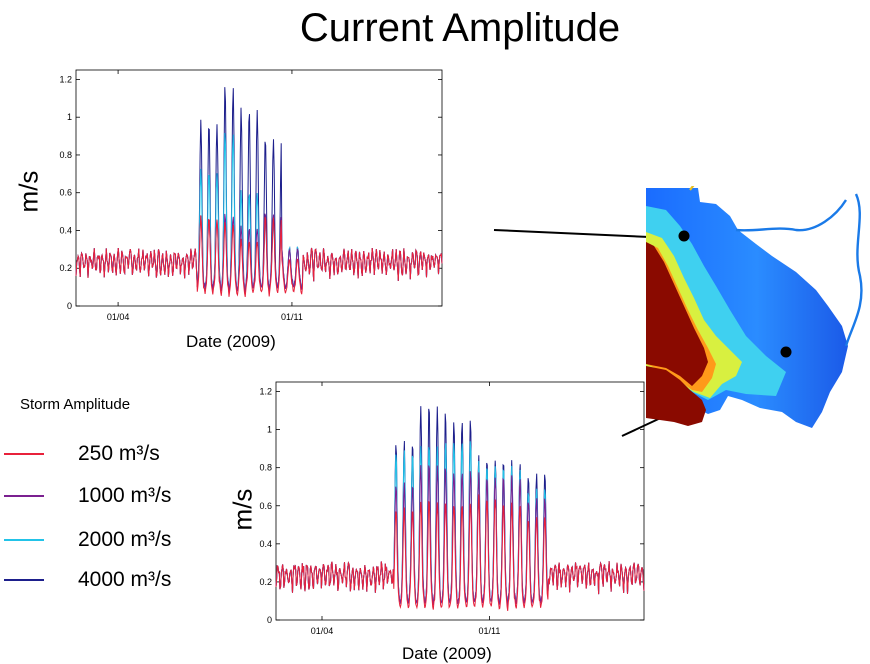  I want to click on legend-label: 2000 m³/s, so click(125, 539).